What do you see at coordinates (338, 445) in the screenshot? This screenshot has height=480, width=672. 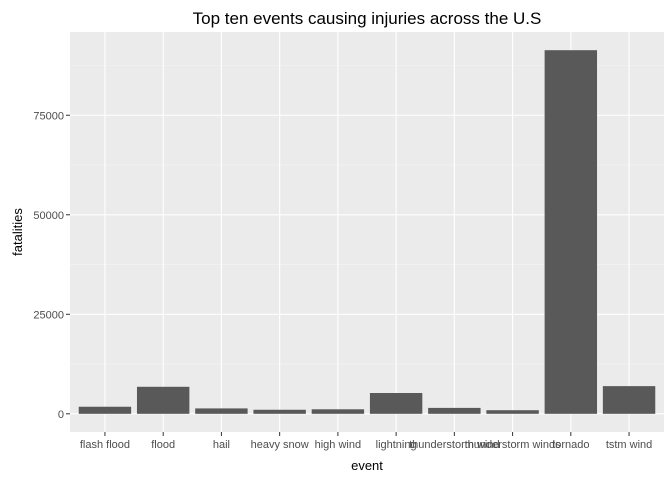 I see `x-tick-label: high wind` at bounding box center [338, 445].